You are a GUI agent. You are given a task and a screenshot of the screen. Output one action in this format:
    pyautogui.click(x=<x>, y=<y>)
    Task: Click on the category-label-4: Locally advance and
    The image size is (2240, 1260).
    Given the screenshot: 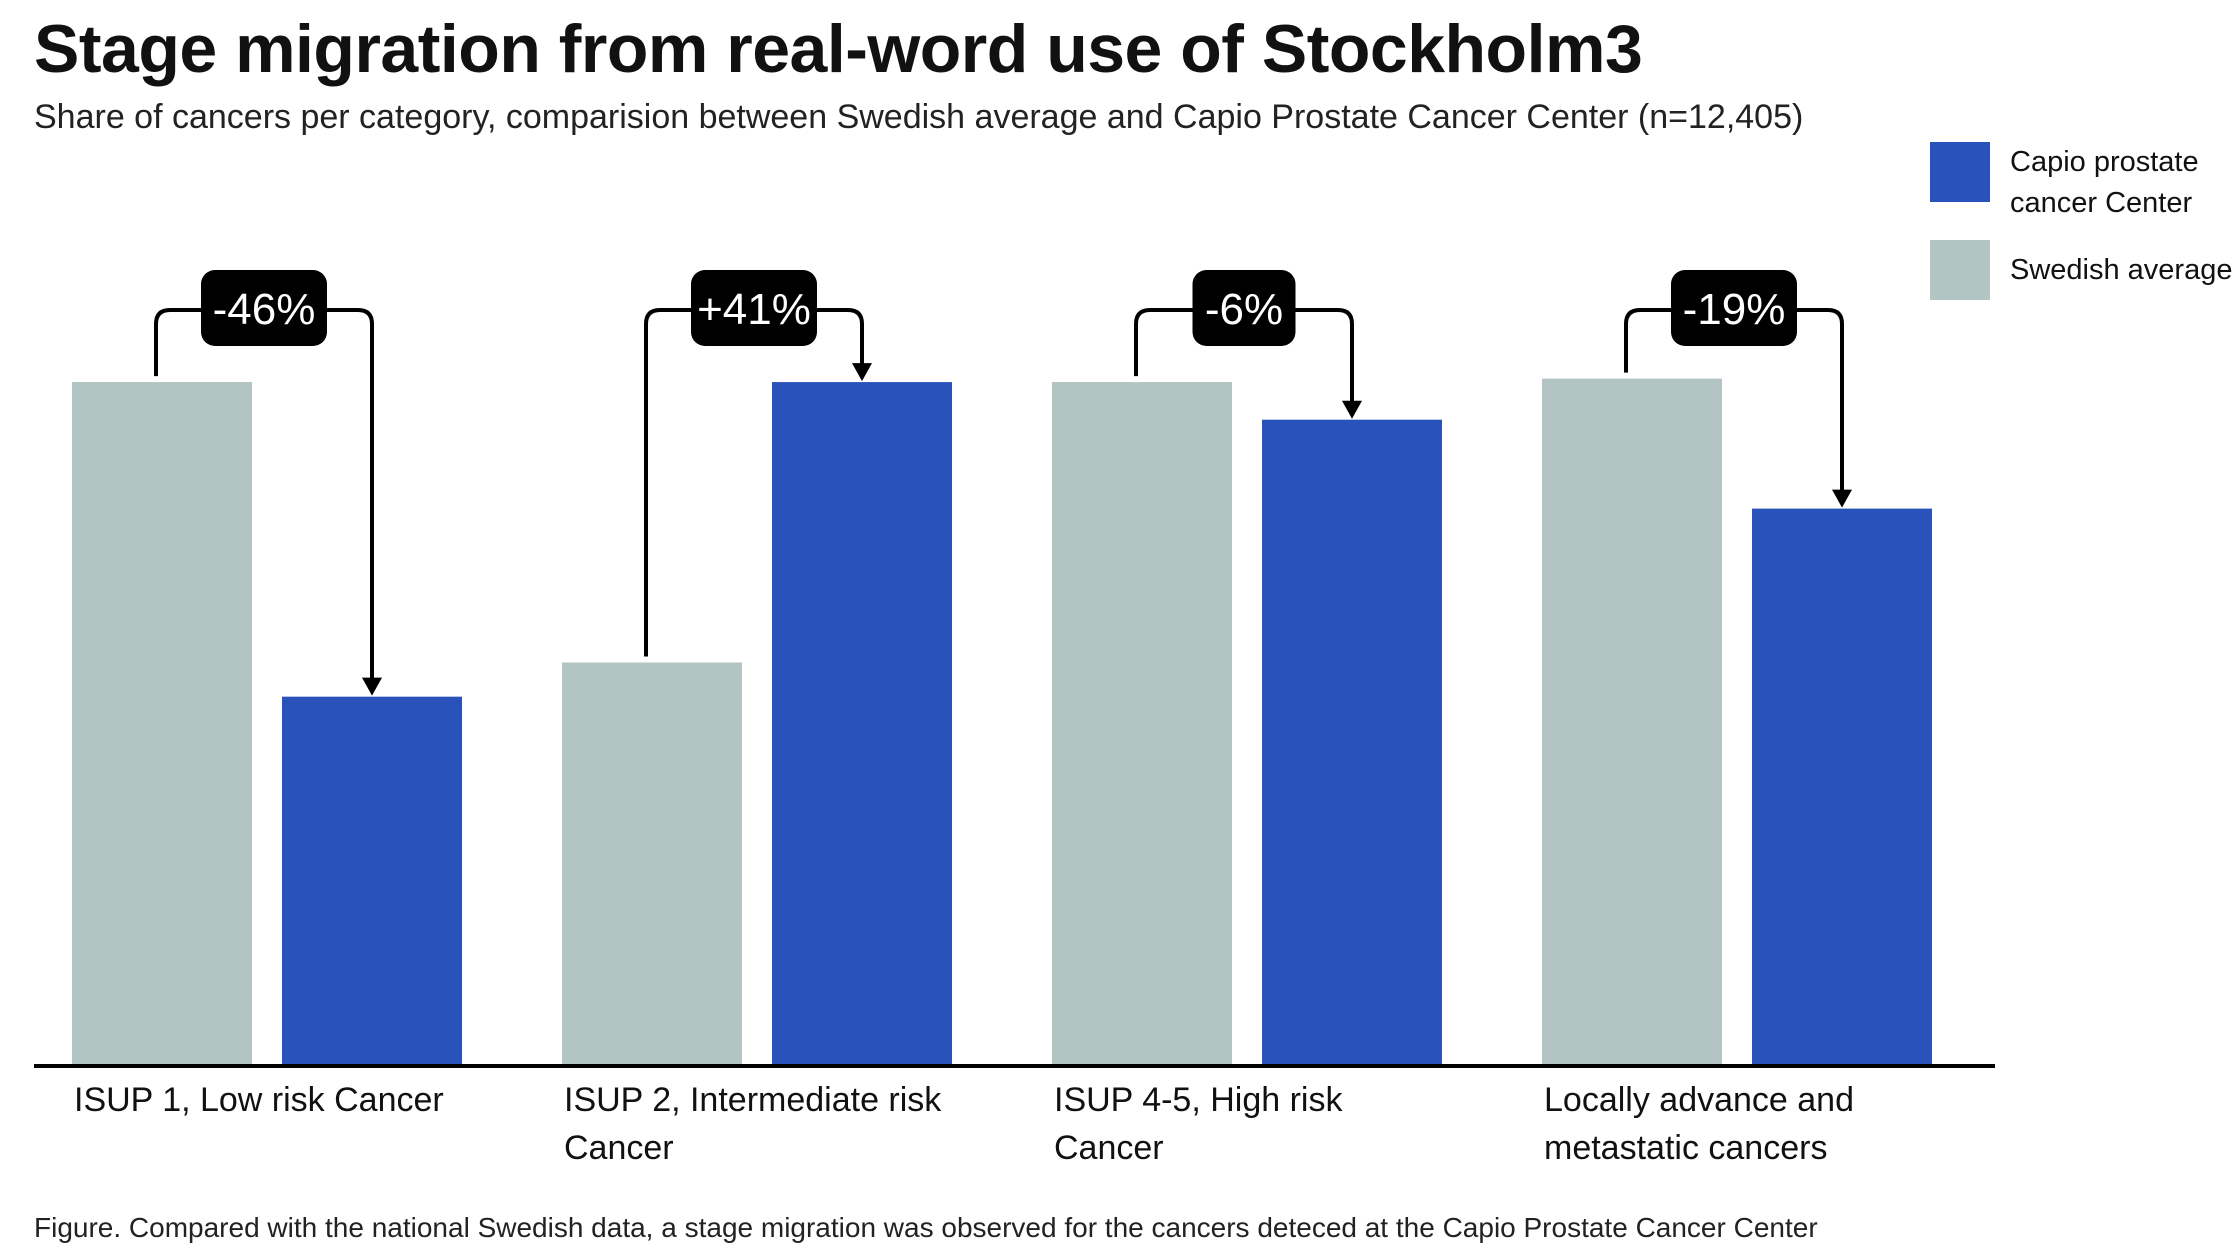 What is the action you would take?
    pyautogui.click(x=1699, y=1100)
    